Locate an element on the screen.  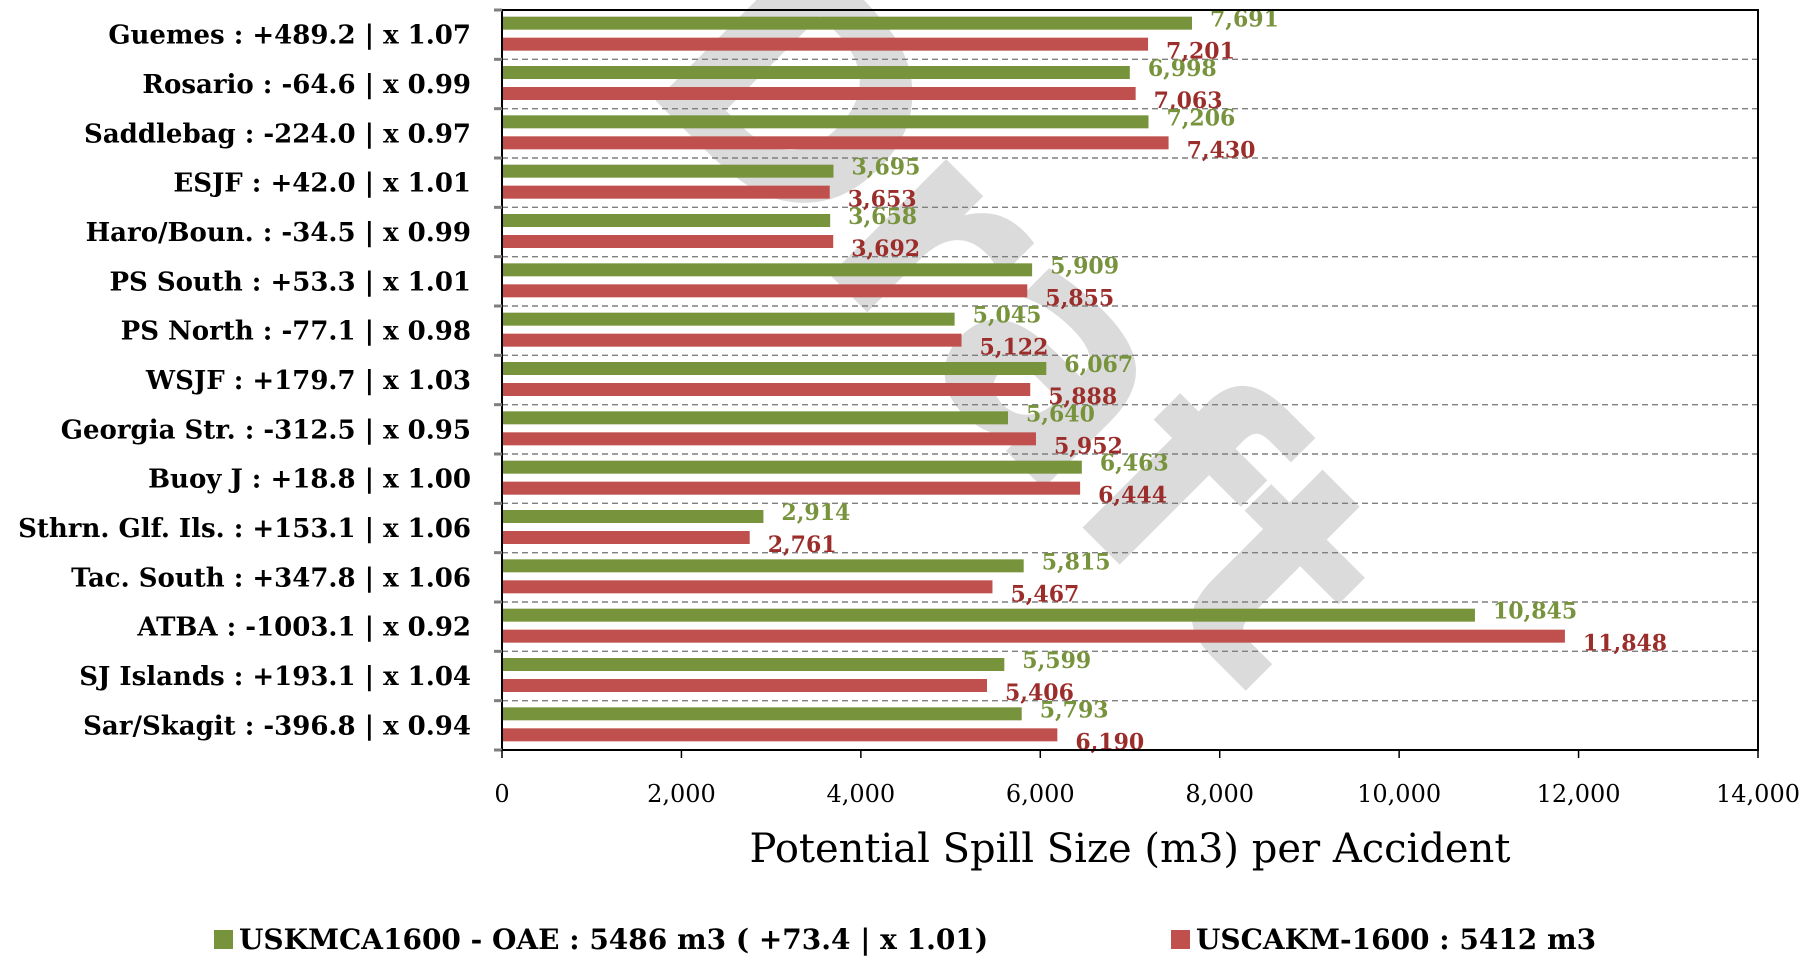
data-label: 6,463 is located at coordinates (1134, 464).